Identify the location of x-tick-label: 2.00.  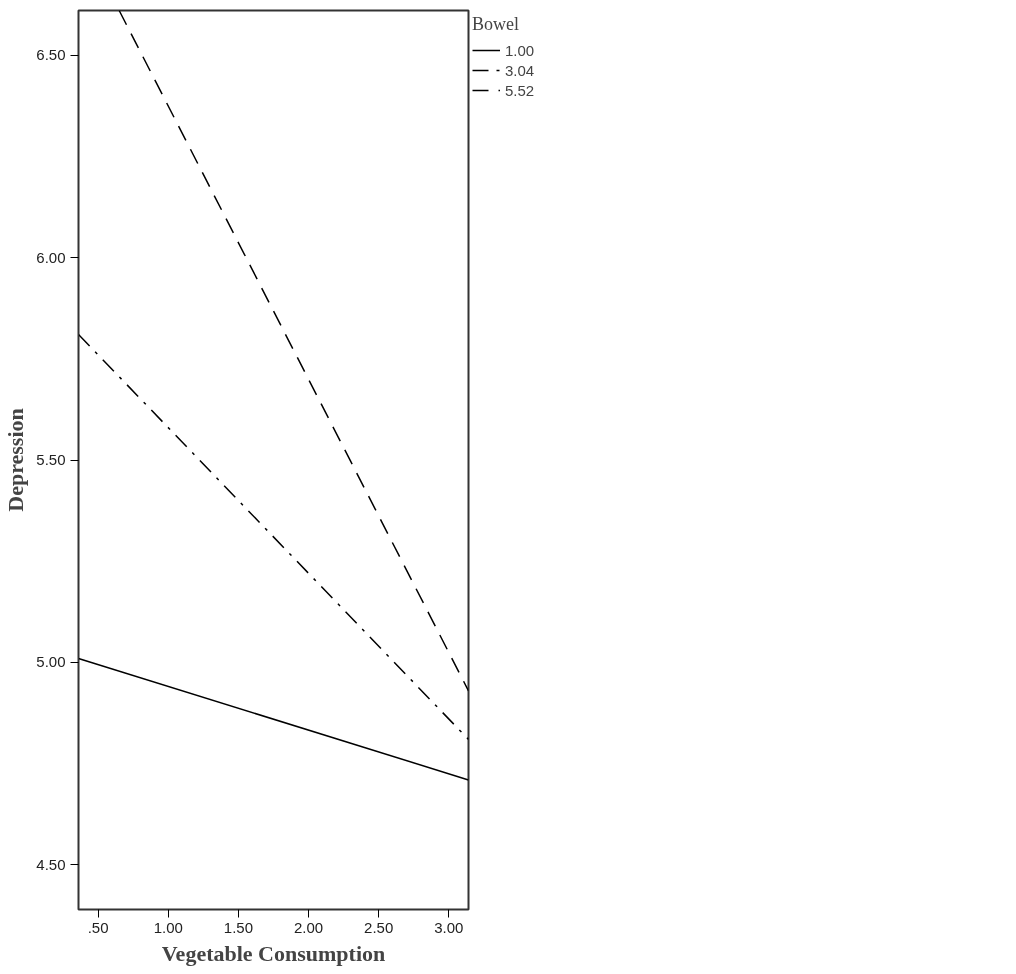
(308, 927).